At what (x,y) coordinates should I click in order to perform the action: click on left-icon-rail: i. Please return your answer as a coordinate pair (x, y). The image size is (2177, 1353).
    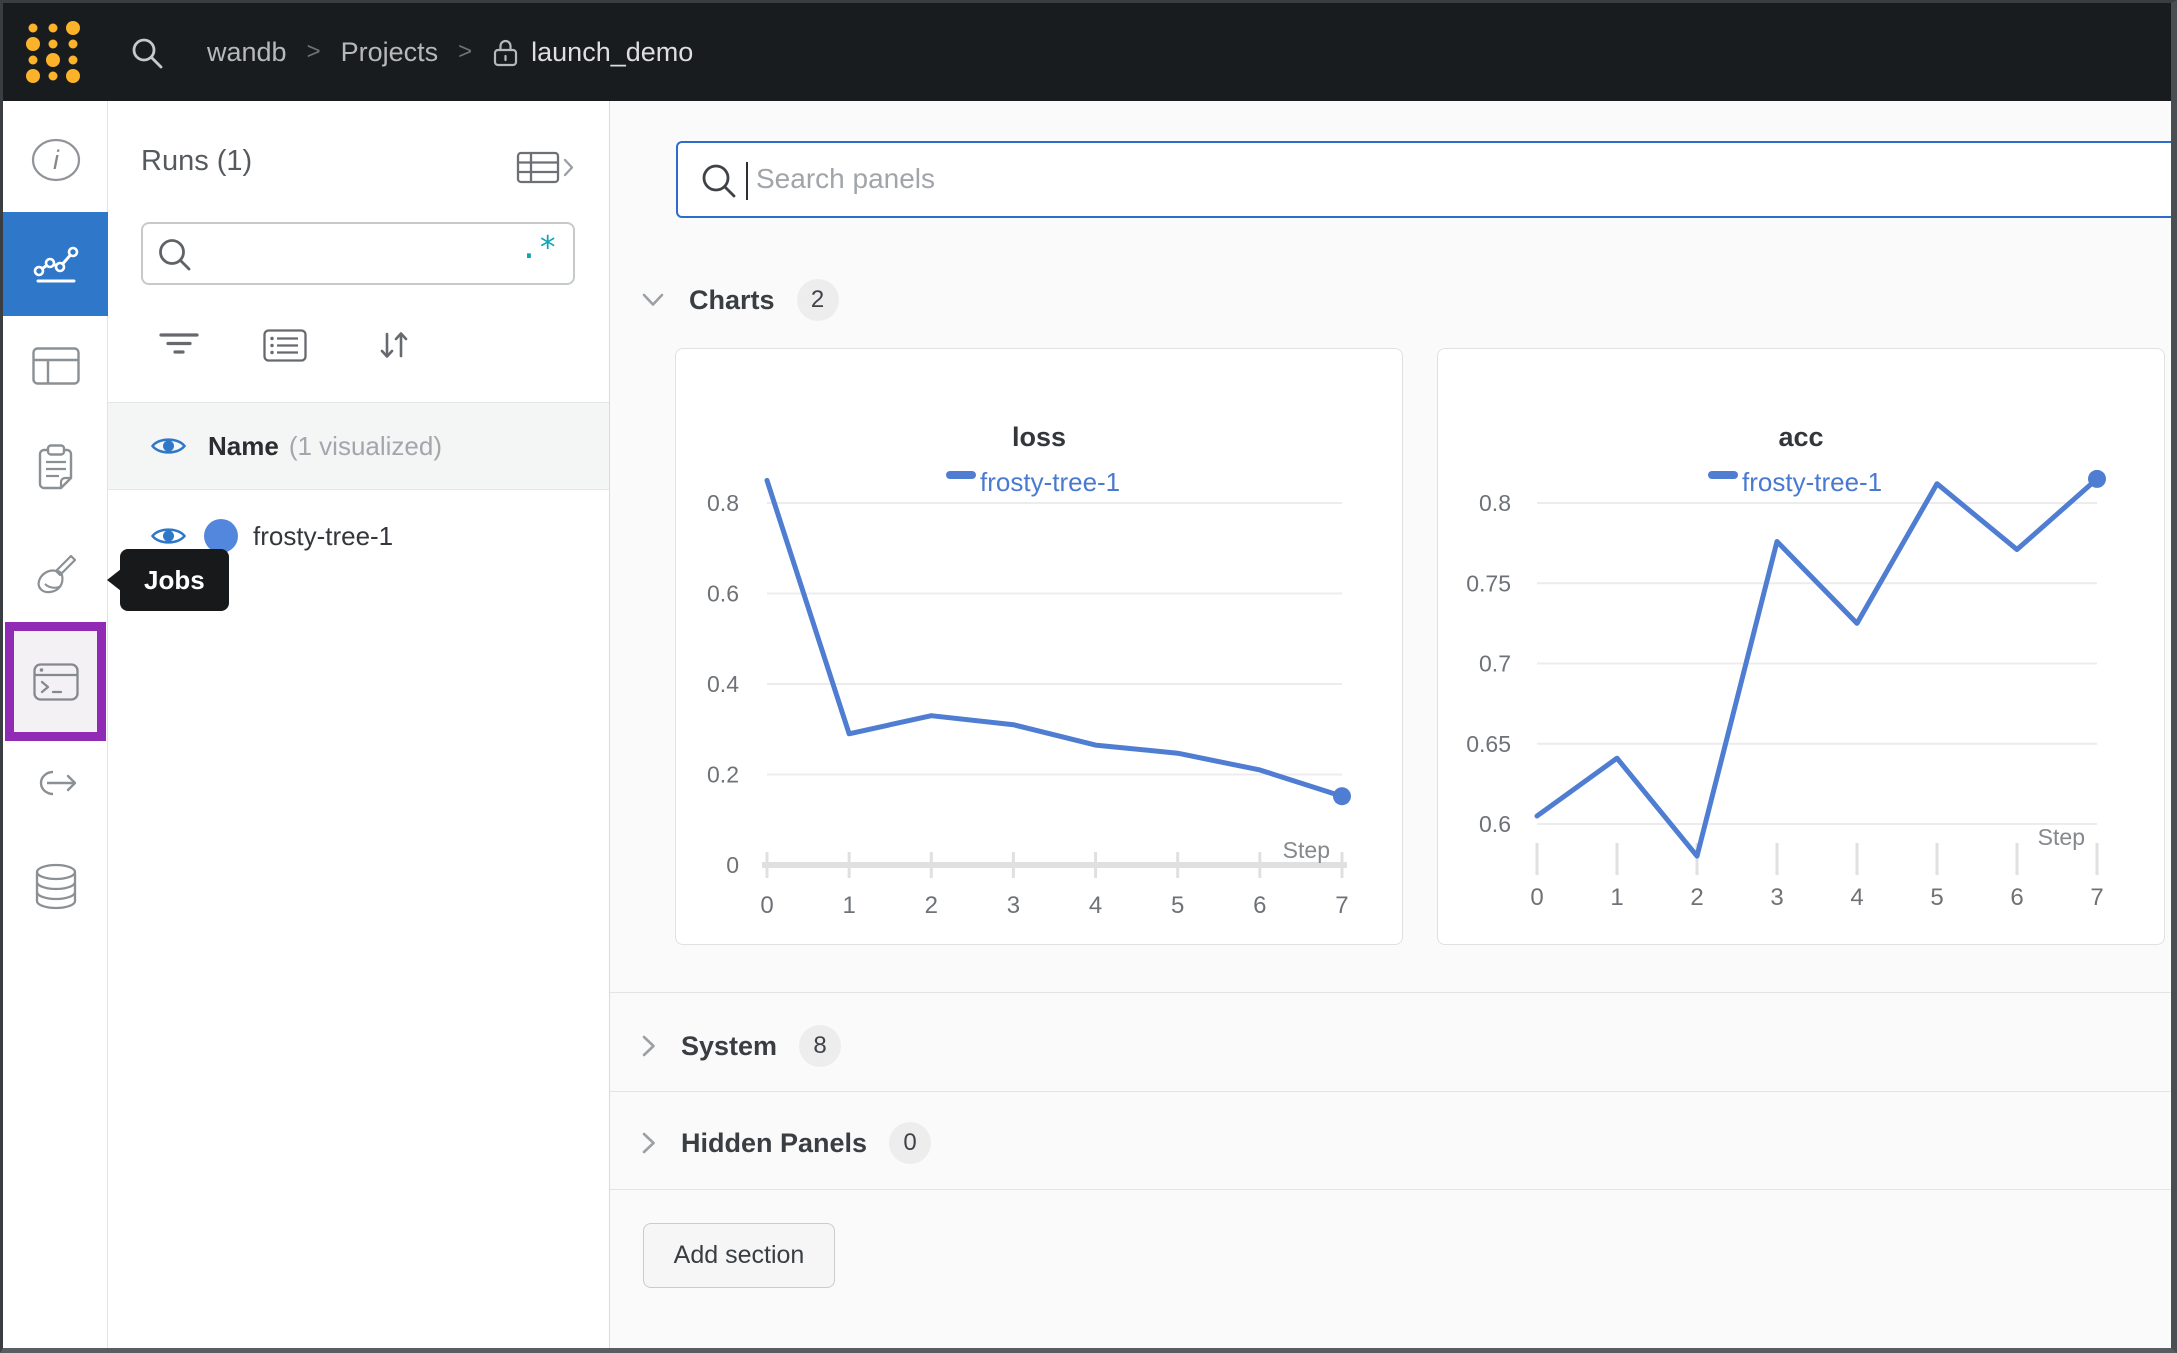
    Looking at the image, I should click on (55, 724).